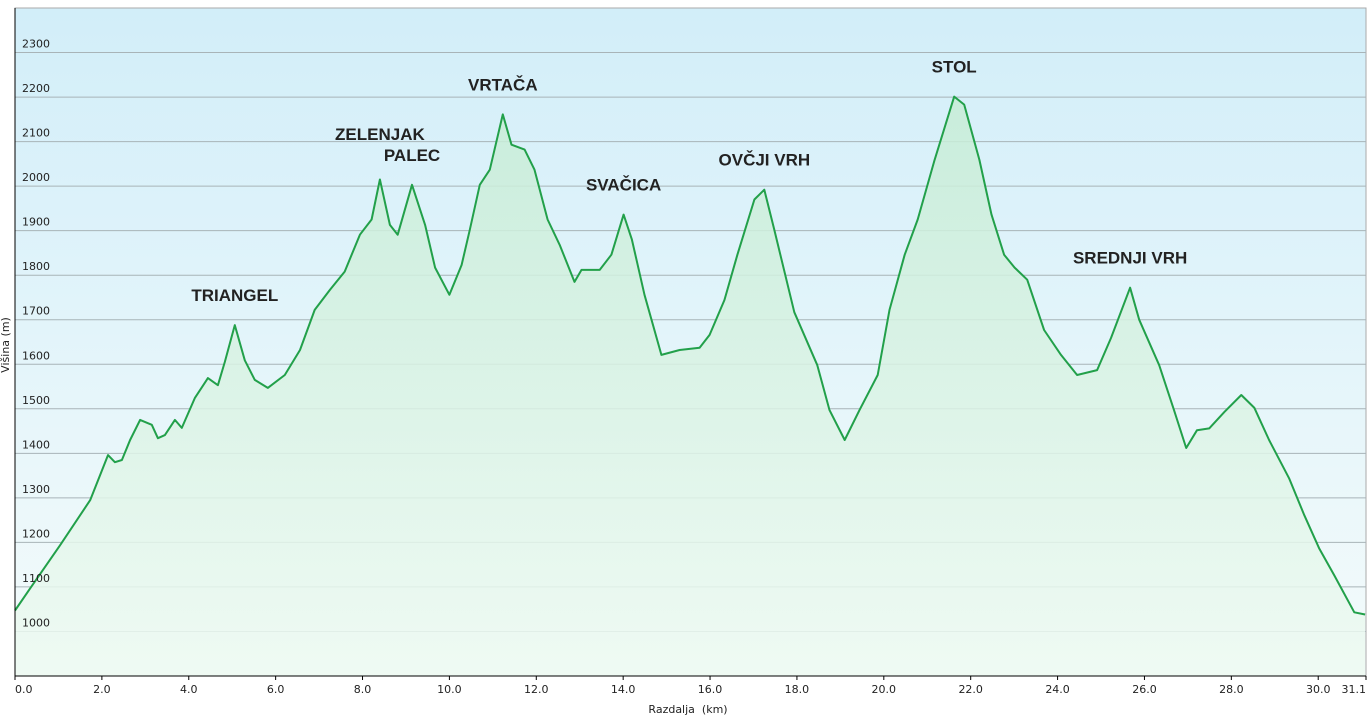 This screenshot has height=720, width=1368. Describe the element at coordinates (1354, 689) in the screenshot. I see `x-tick-label: 31.1` at that location.